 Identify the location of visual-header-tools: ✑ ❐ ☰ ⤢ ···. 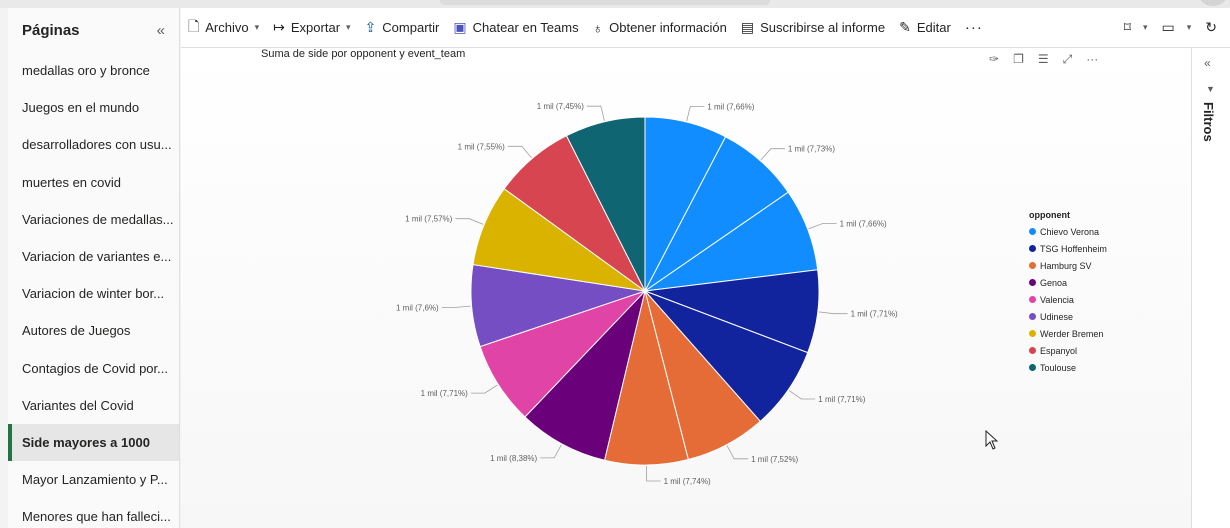
(1043, 59).